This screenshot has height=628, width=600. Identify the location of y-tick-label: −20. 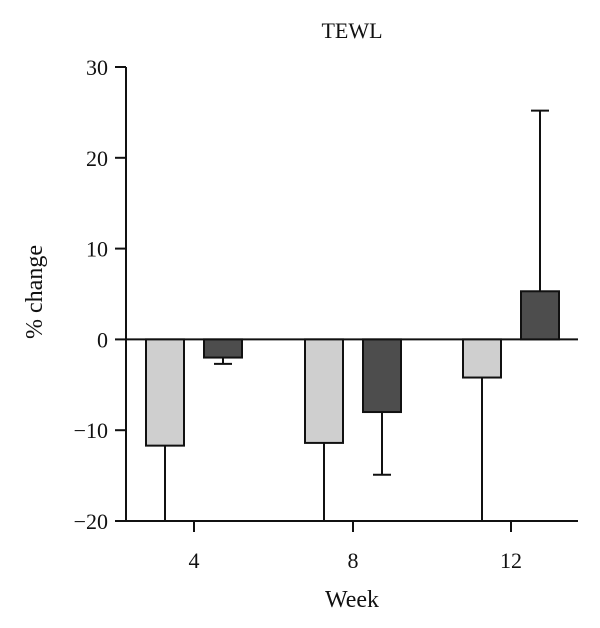
(91, 521).